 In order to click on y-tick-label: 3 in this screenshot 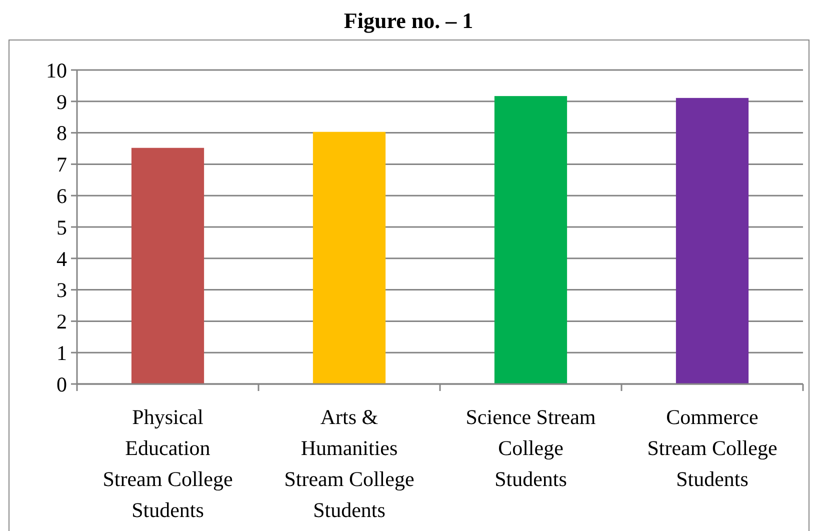, I will do `click(61, 290)`.